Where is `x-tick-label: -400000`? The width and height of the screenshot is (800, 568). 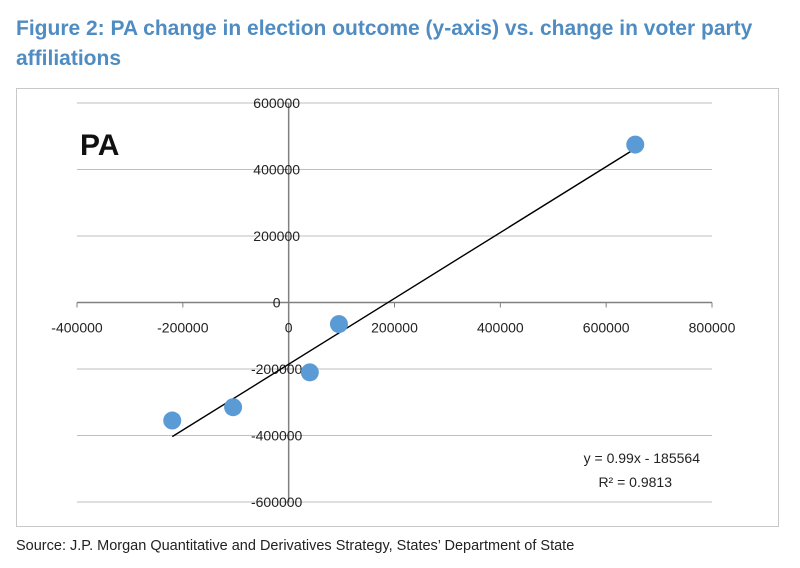 x-tick-label: -400000 is located at coordinates (77, 328).